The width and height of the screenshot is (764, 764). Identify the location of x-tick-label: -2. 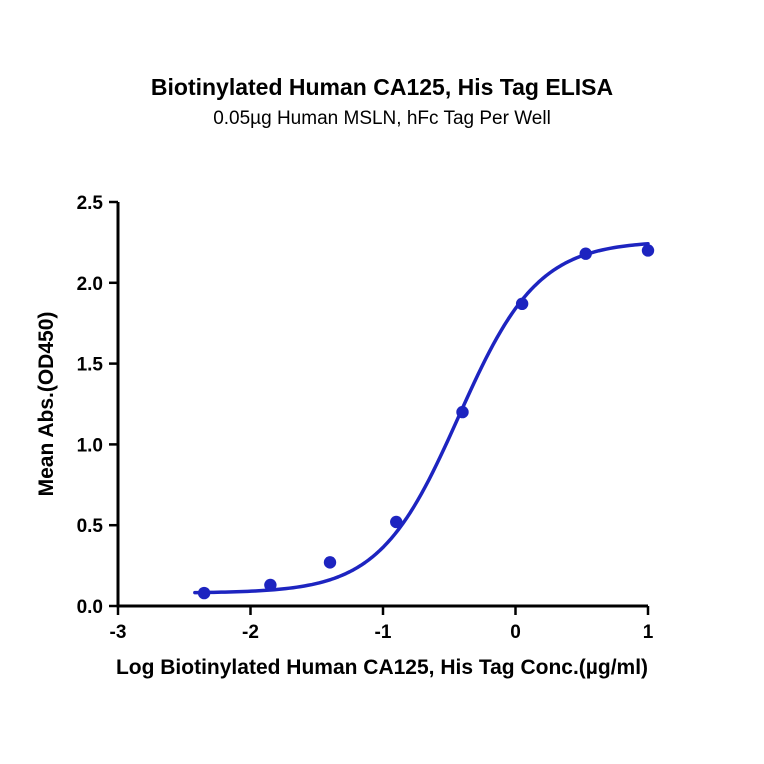
(250, 632).